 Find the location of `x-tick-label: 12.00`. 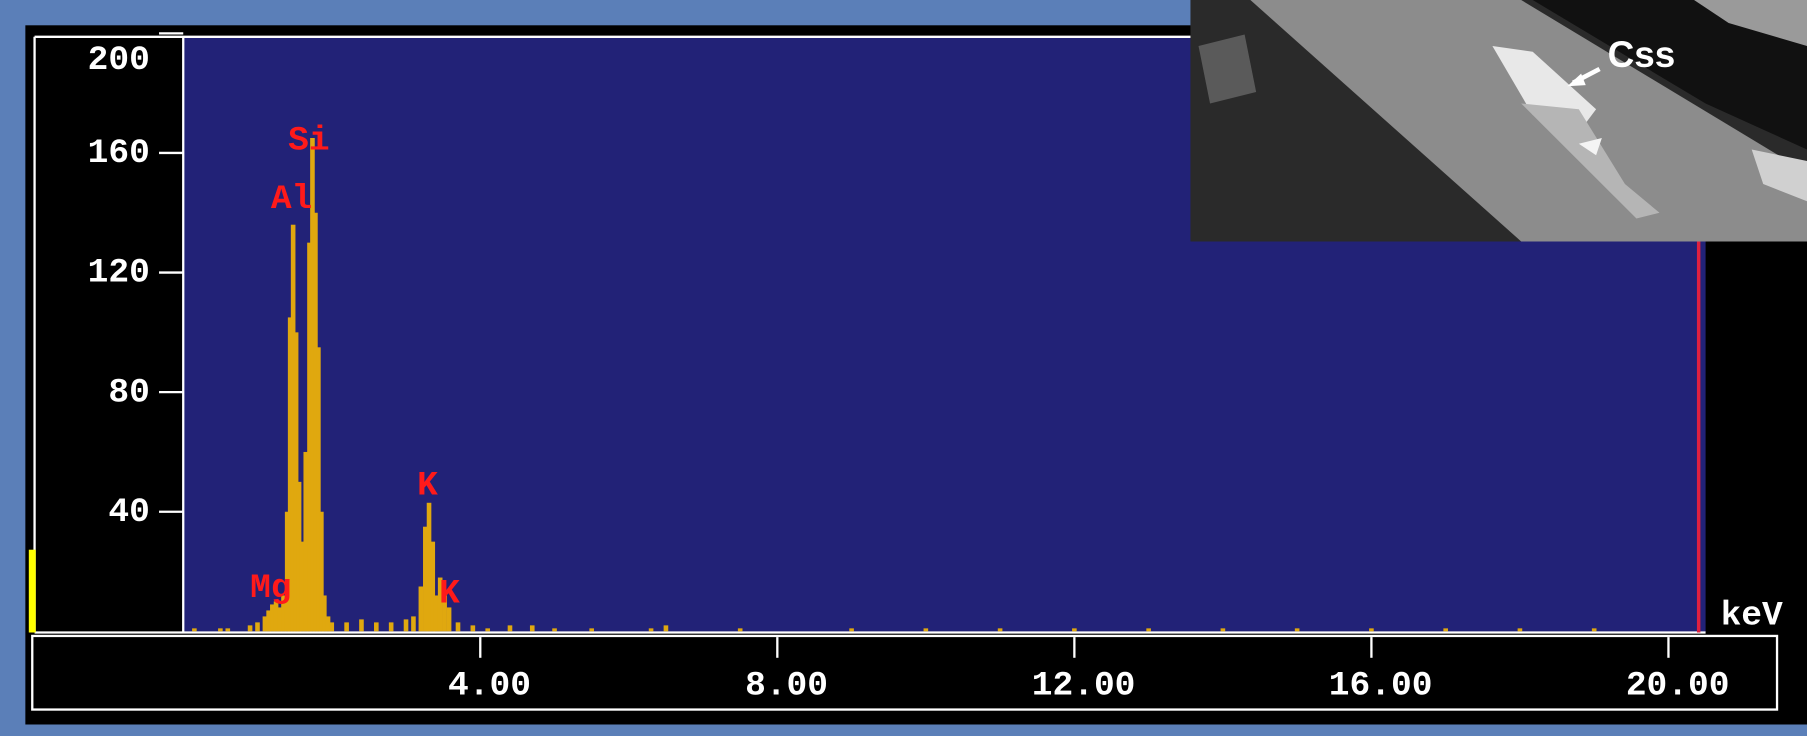

x-tick-label: 12.00 is located at coordinates (1084, 686).